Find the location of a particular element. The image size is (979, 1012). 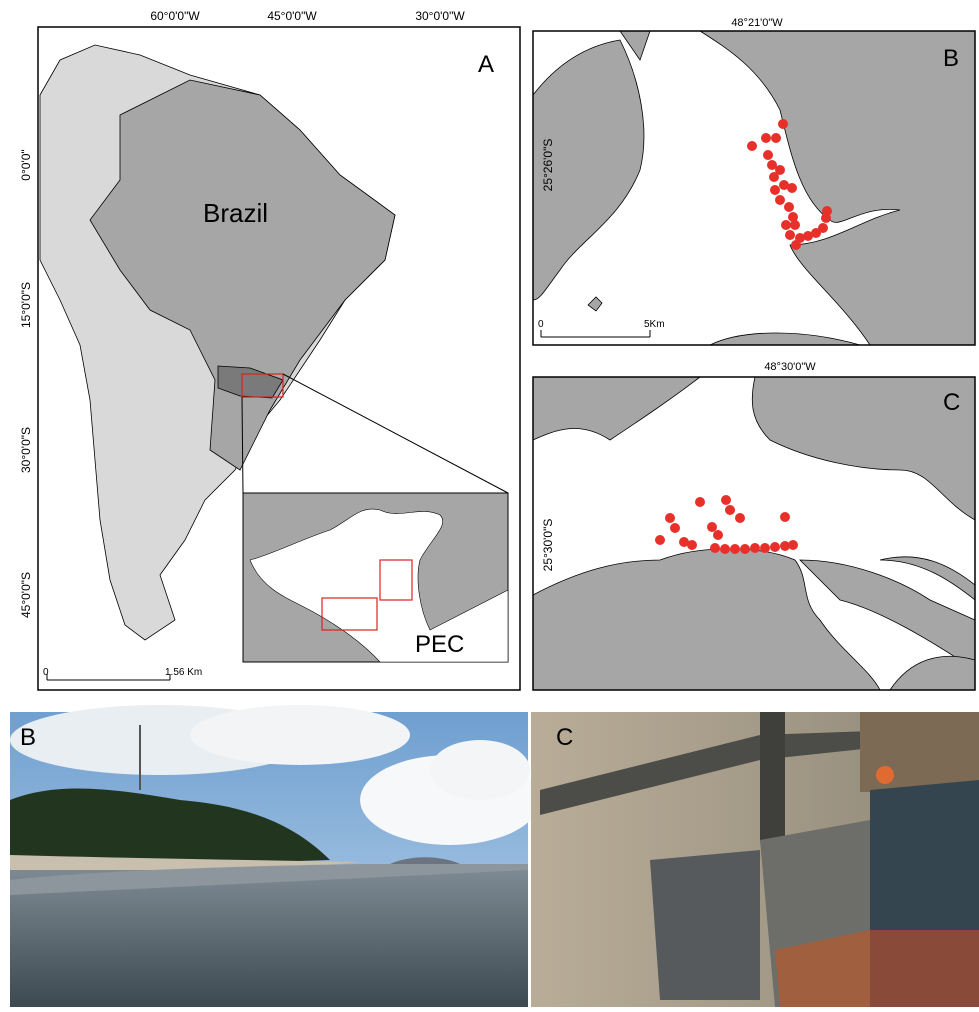

panel-letter: C is located at coordinates (951, 402).